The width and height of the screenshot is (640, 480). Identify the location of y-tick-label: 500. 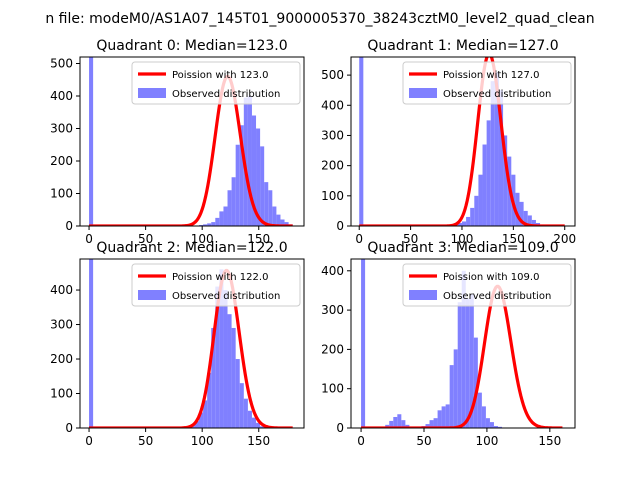
(332, 75).